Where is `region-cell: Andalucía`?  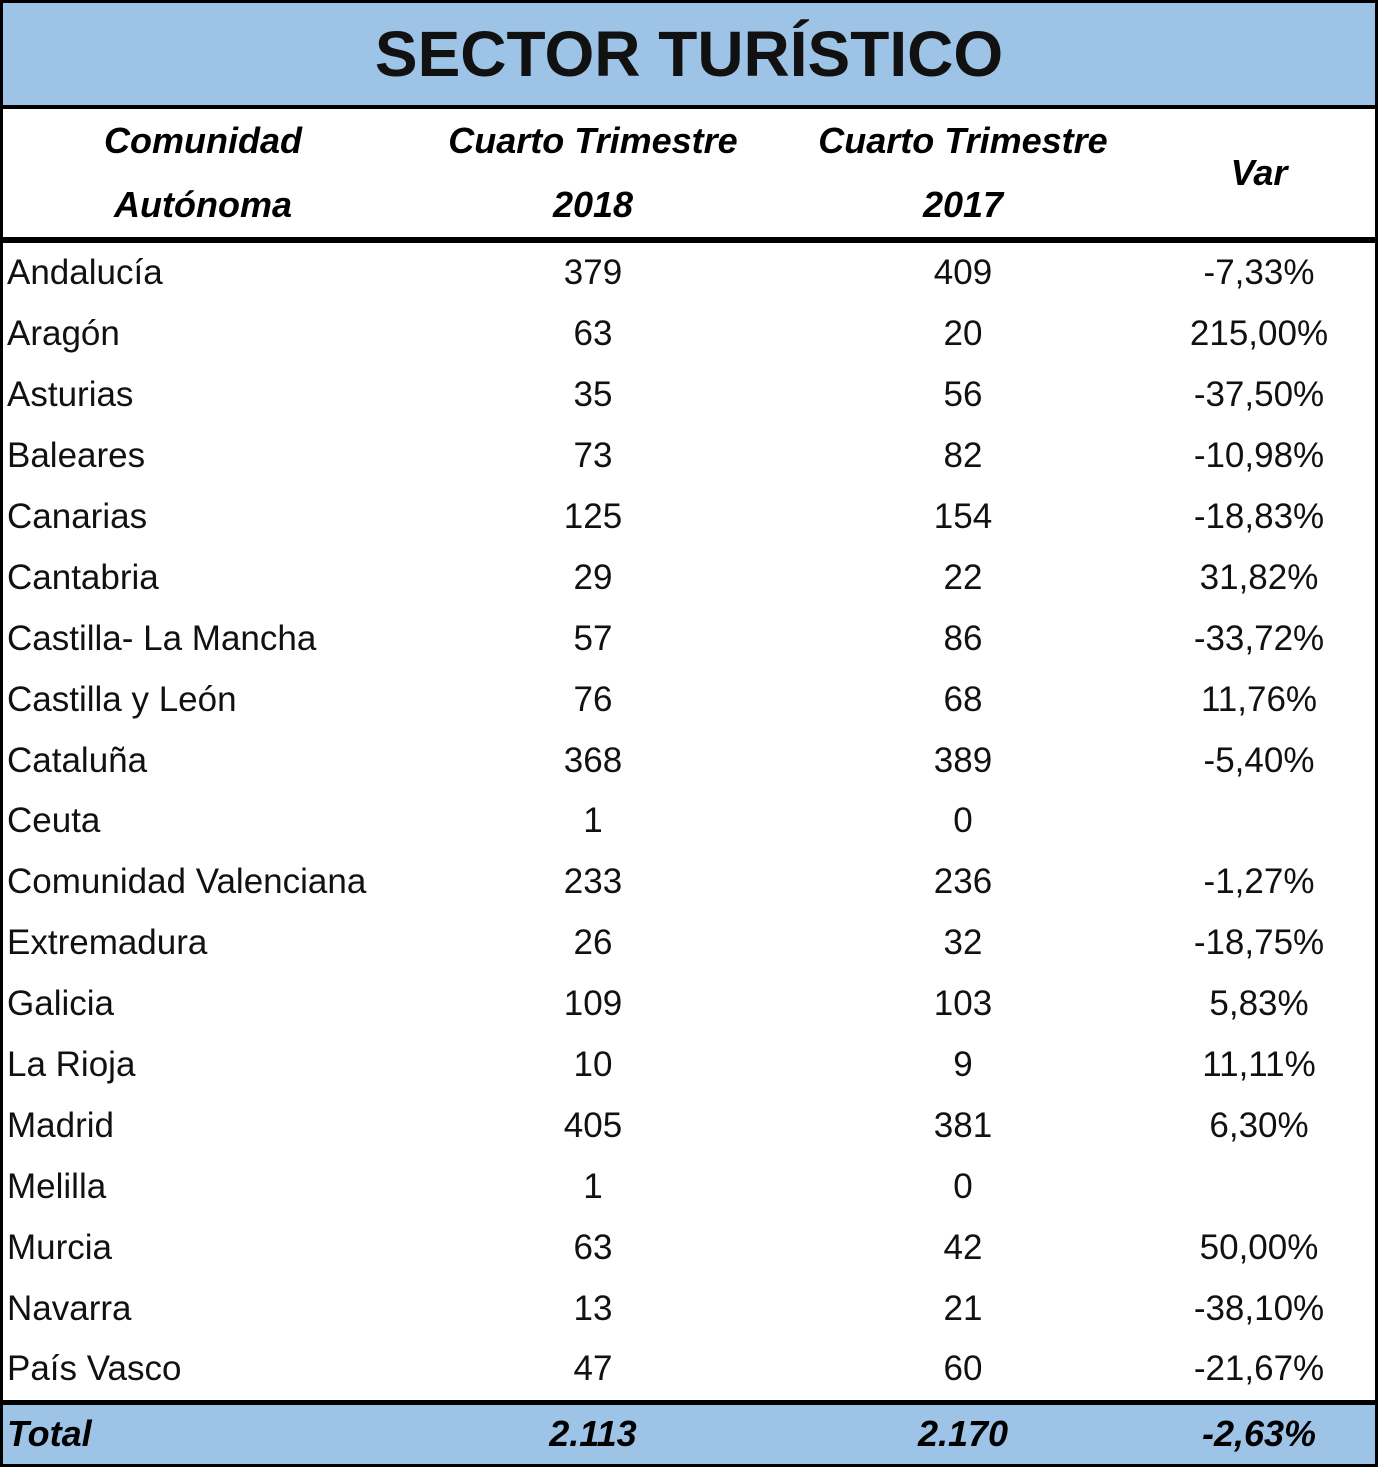 region-cell: Andalucía is located at coordinates (85, 273).